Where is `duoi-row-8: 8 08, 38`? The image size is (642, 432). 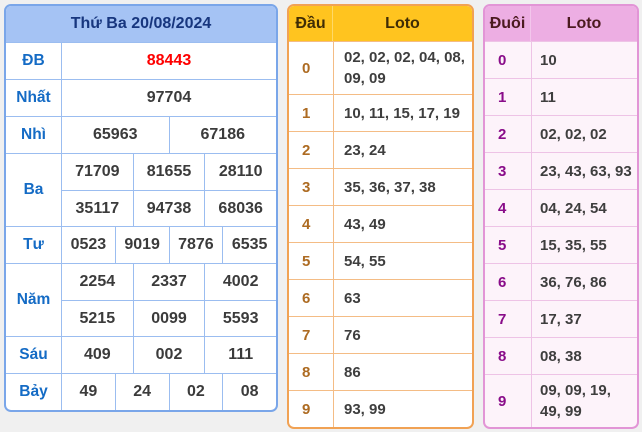 duoi-row-8: 8 08, 38 is located at coordinates (561, 355).